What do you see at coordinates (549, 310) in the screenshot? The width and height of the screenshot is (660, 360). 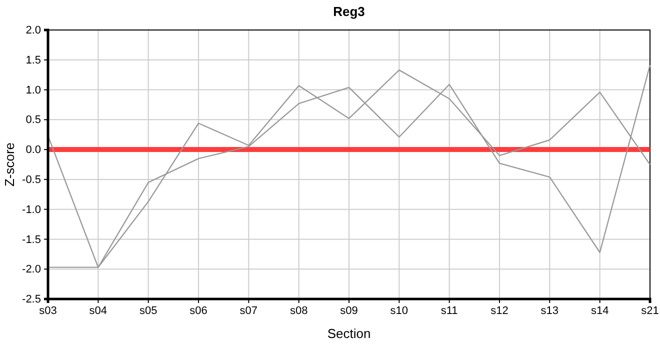 I see `x-tick-label: s13` at bounding box center [549, 310].